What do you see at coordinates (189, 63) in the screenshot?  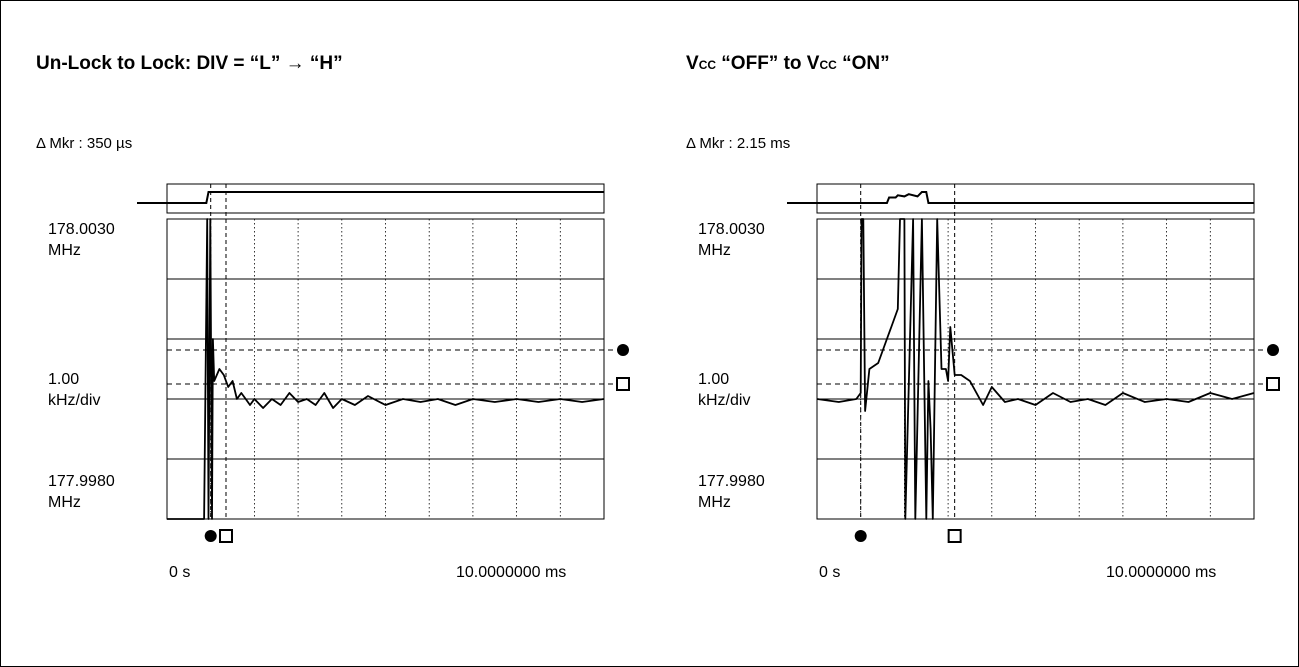 I see `chart-title: Un-Lock to Lock: DIV = “L” → “H”` at bounding box center [189, 63].